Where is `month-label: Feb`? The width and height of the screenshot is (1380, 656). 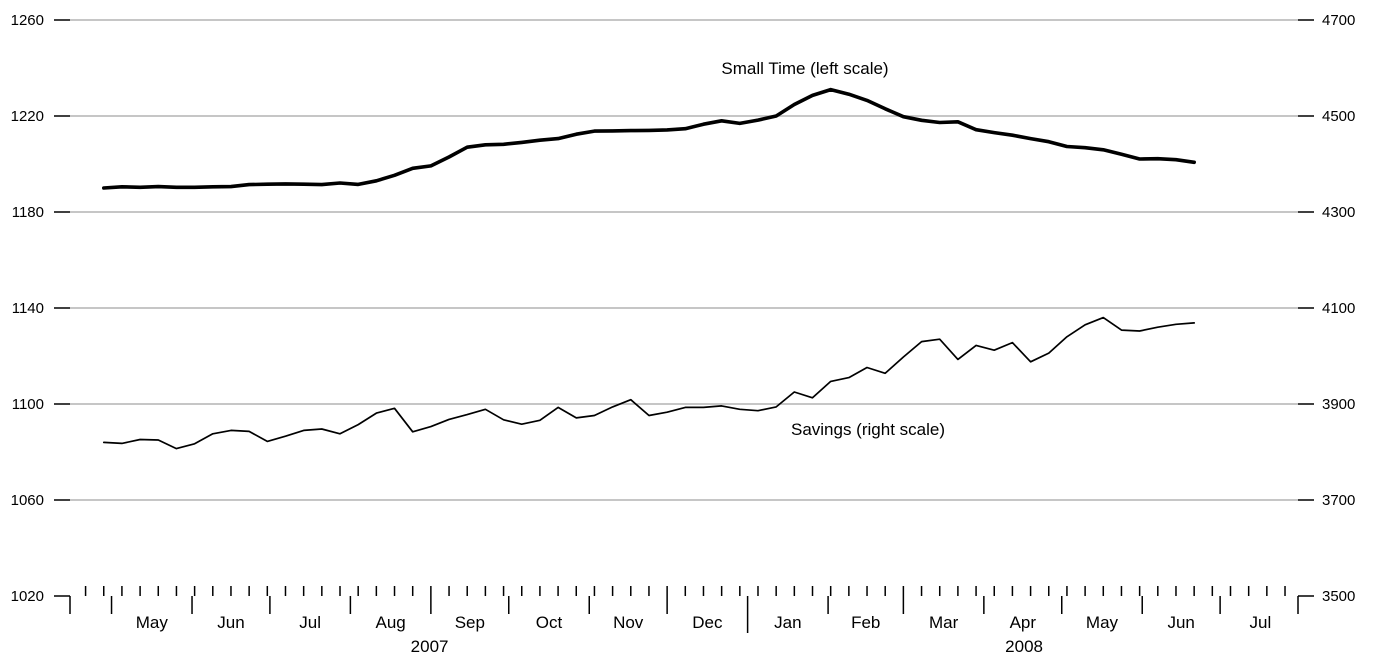
month-label: Feb is located at coordinates (865, 622).